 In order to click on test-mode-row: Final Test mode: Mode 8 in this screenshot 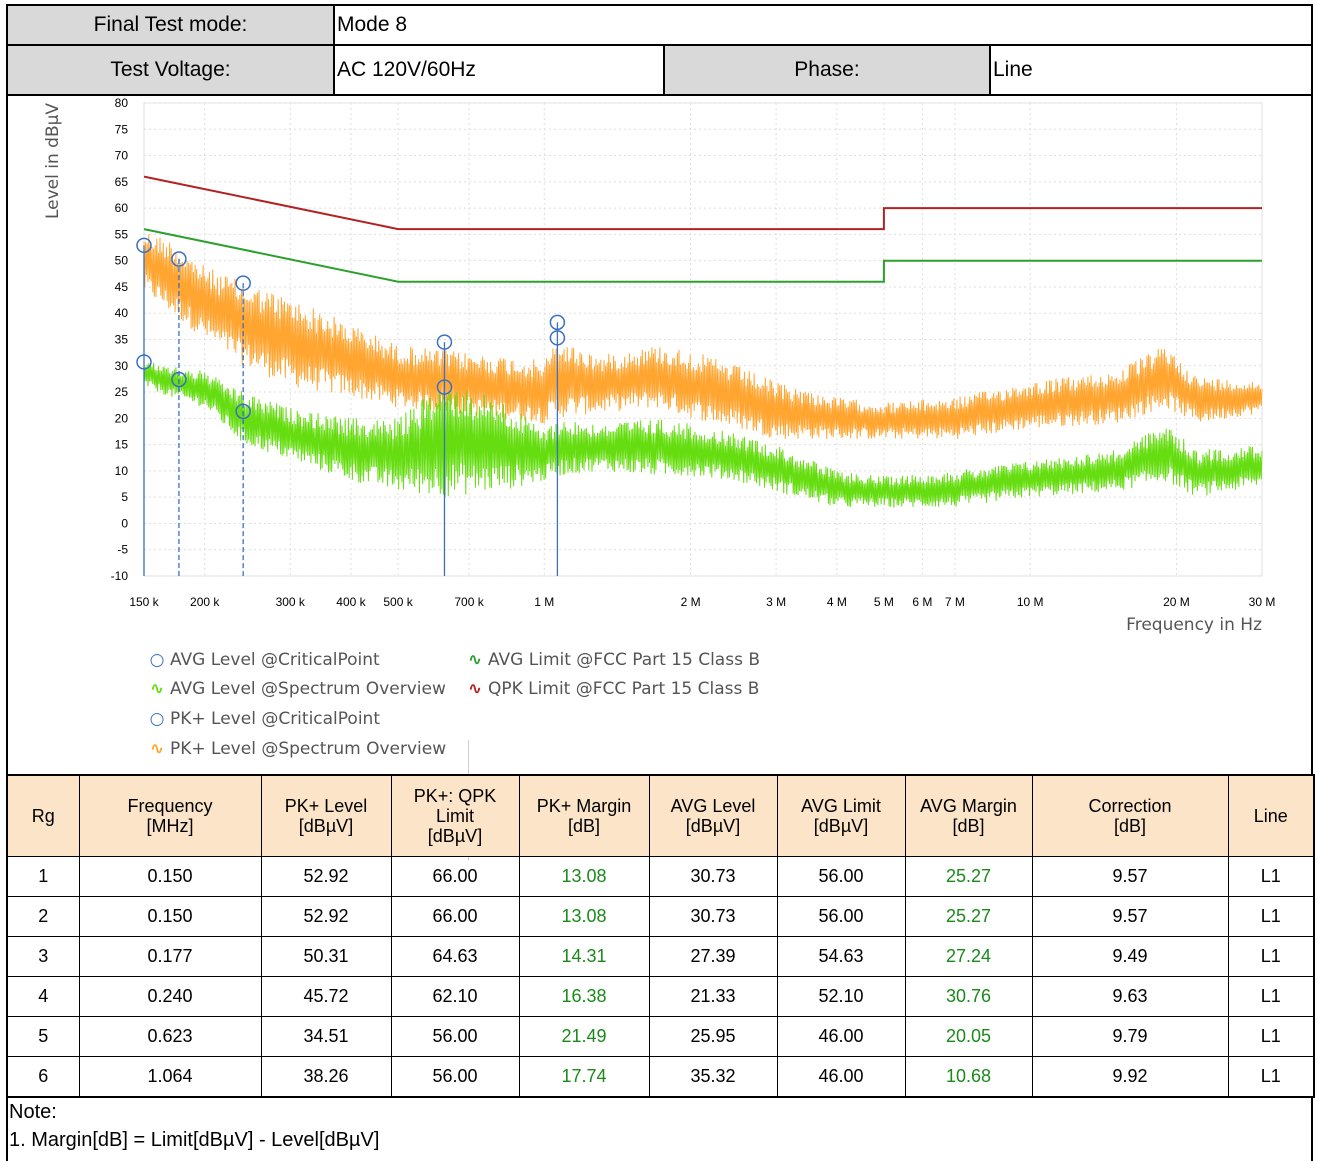, I will do `click(659, 25)`.